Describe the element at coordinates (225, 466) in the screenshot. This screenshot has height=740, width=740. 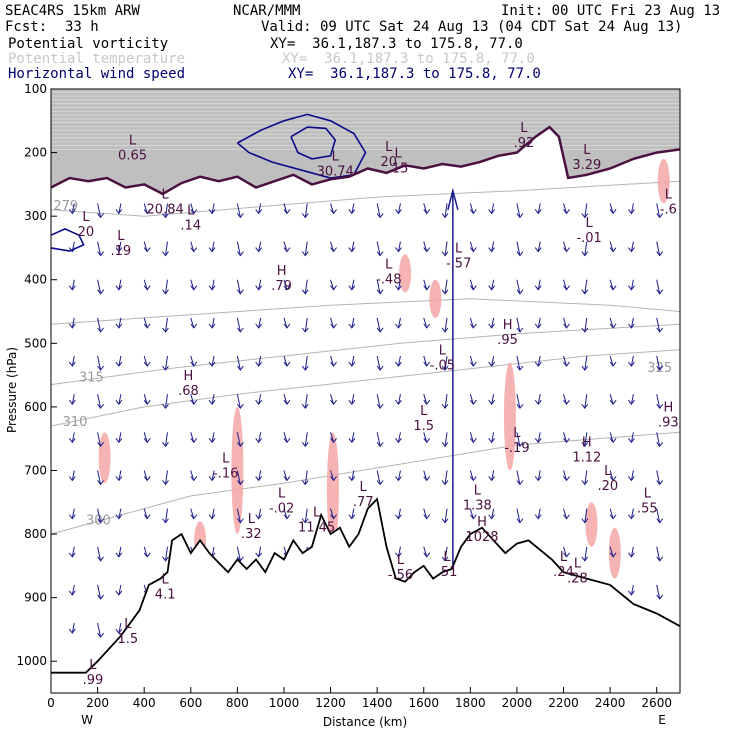
I see `extremum-L: L-.16` at that location.